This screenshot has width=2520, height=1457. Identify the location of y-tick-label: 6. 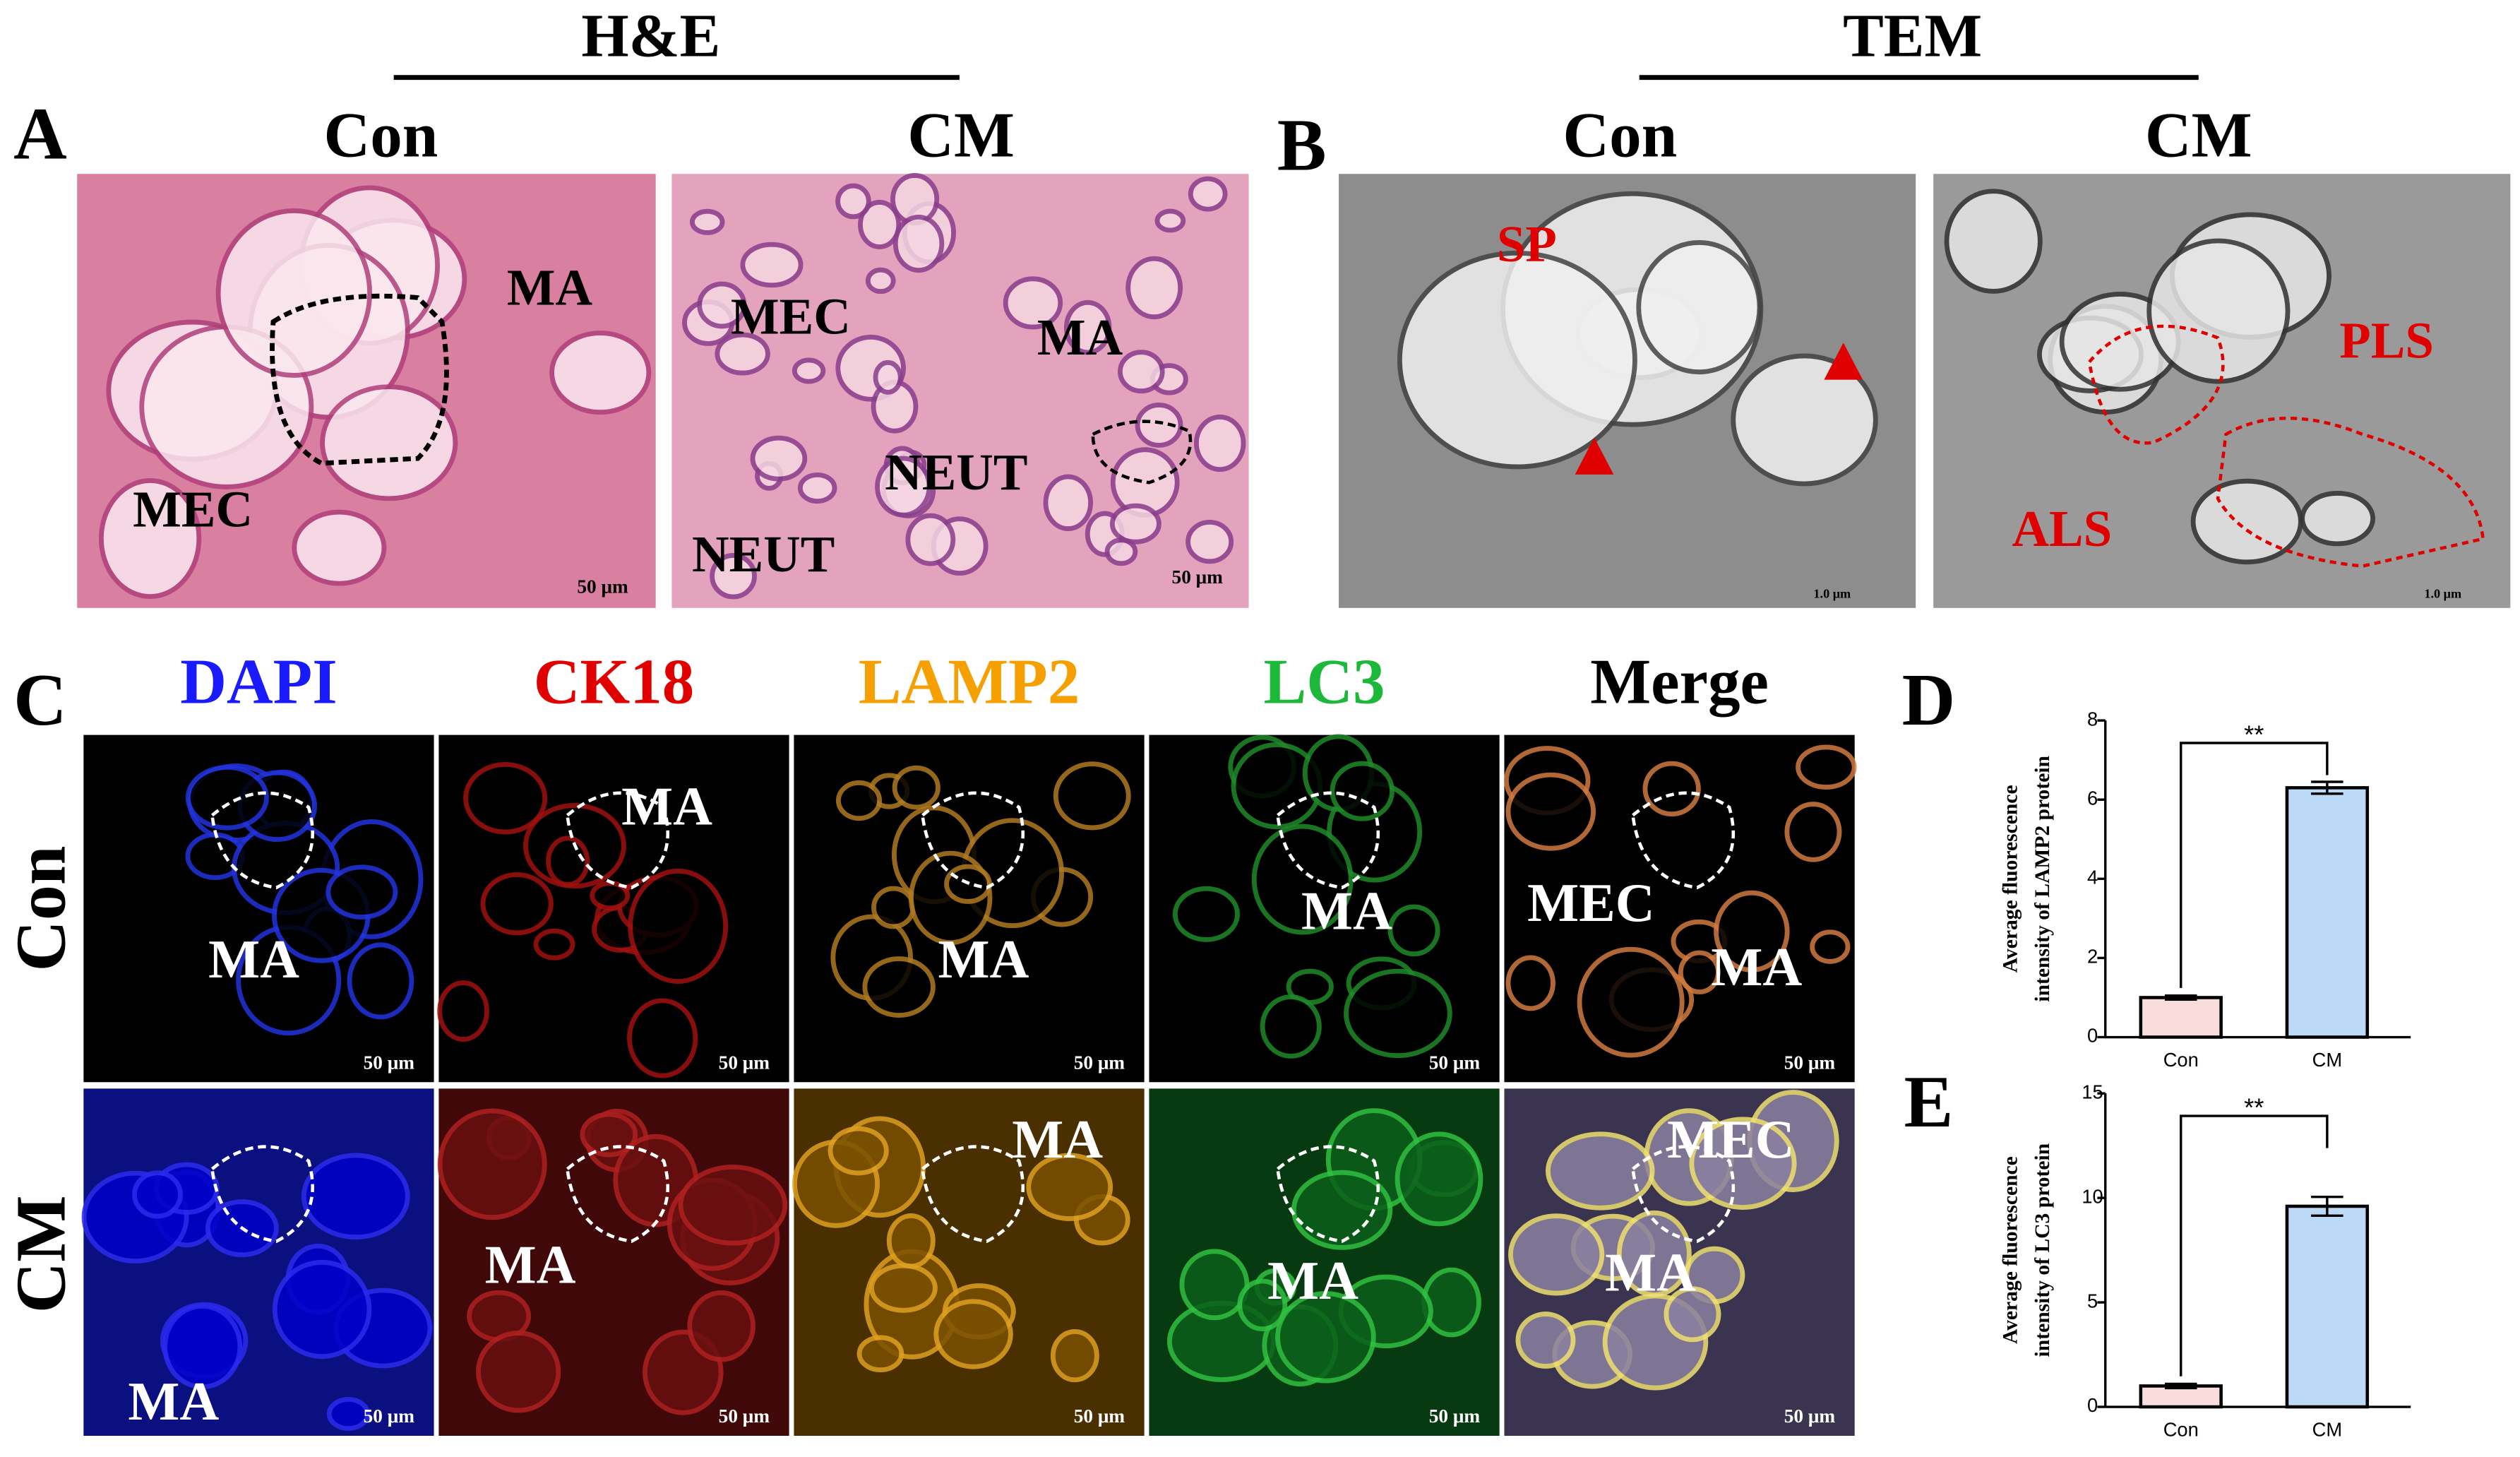
(2093, 798).